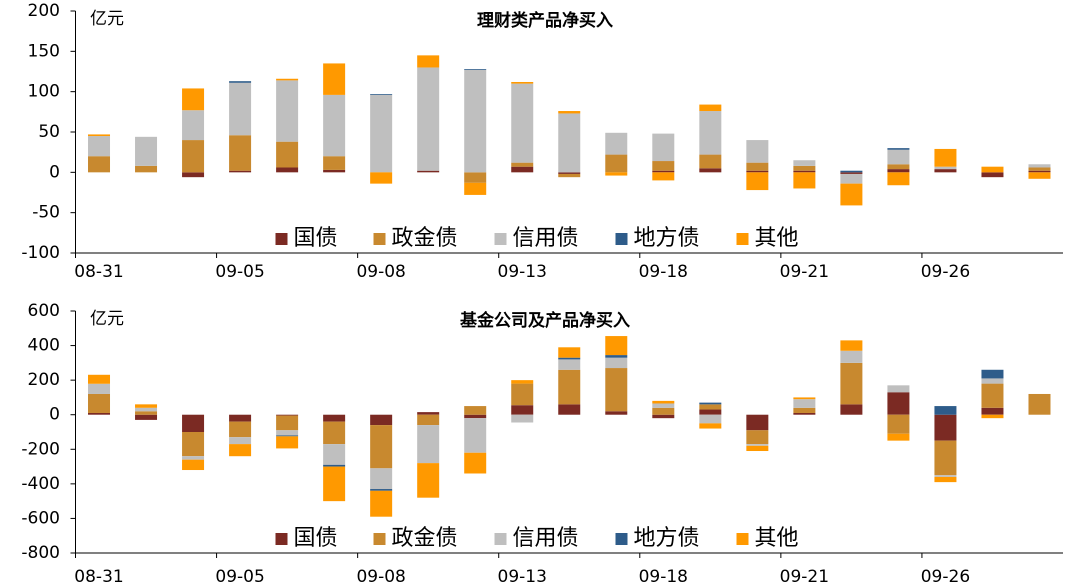  Describe the element at coordinates (40, 484) in the screenshot. I see `y-tick-label: -400` at that location.